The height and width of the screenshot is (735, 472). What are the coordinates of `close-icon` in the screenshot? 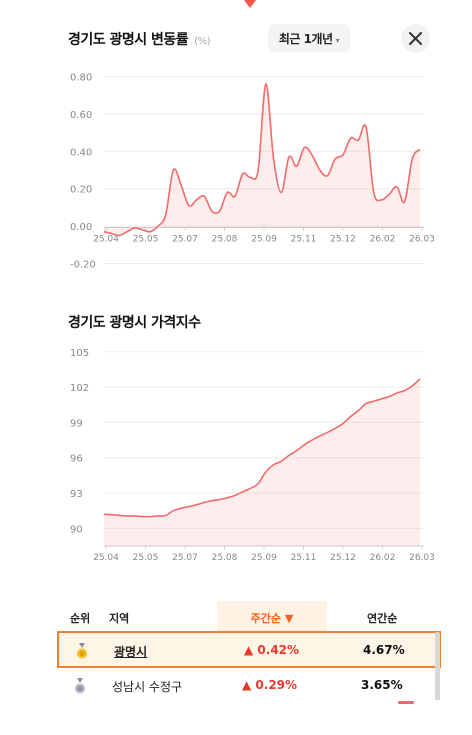 It's located at (415, 38).